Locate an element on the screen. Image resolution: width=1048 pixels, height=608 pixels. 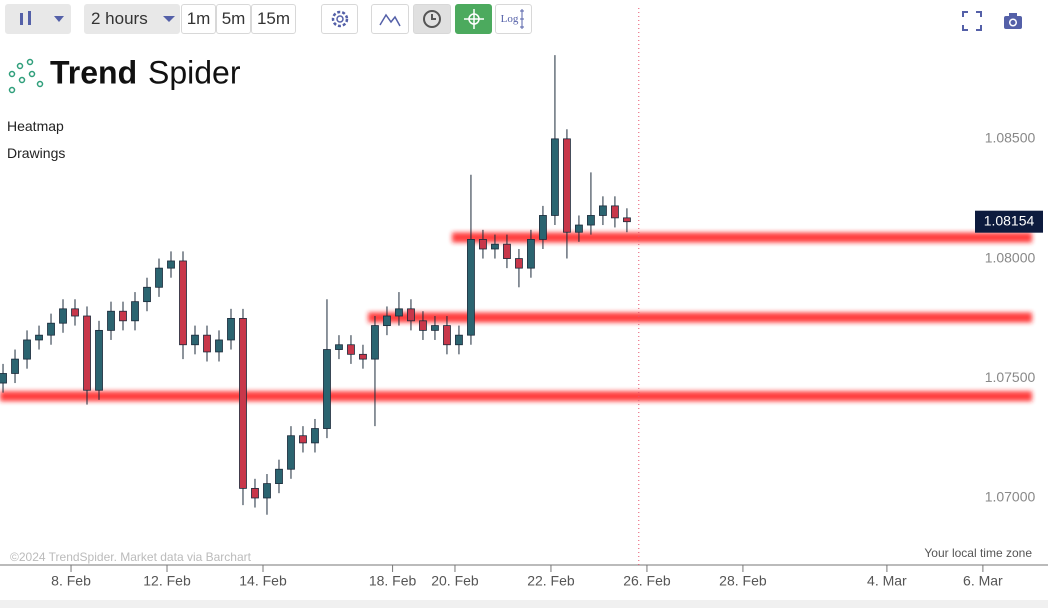
drawings-panel-label: Drawings is located at coordinates (36, 153).